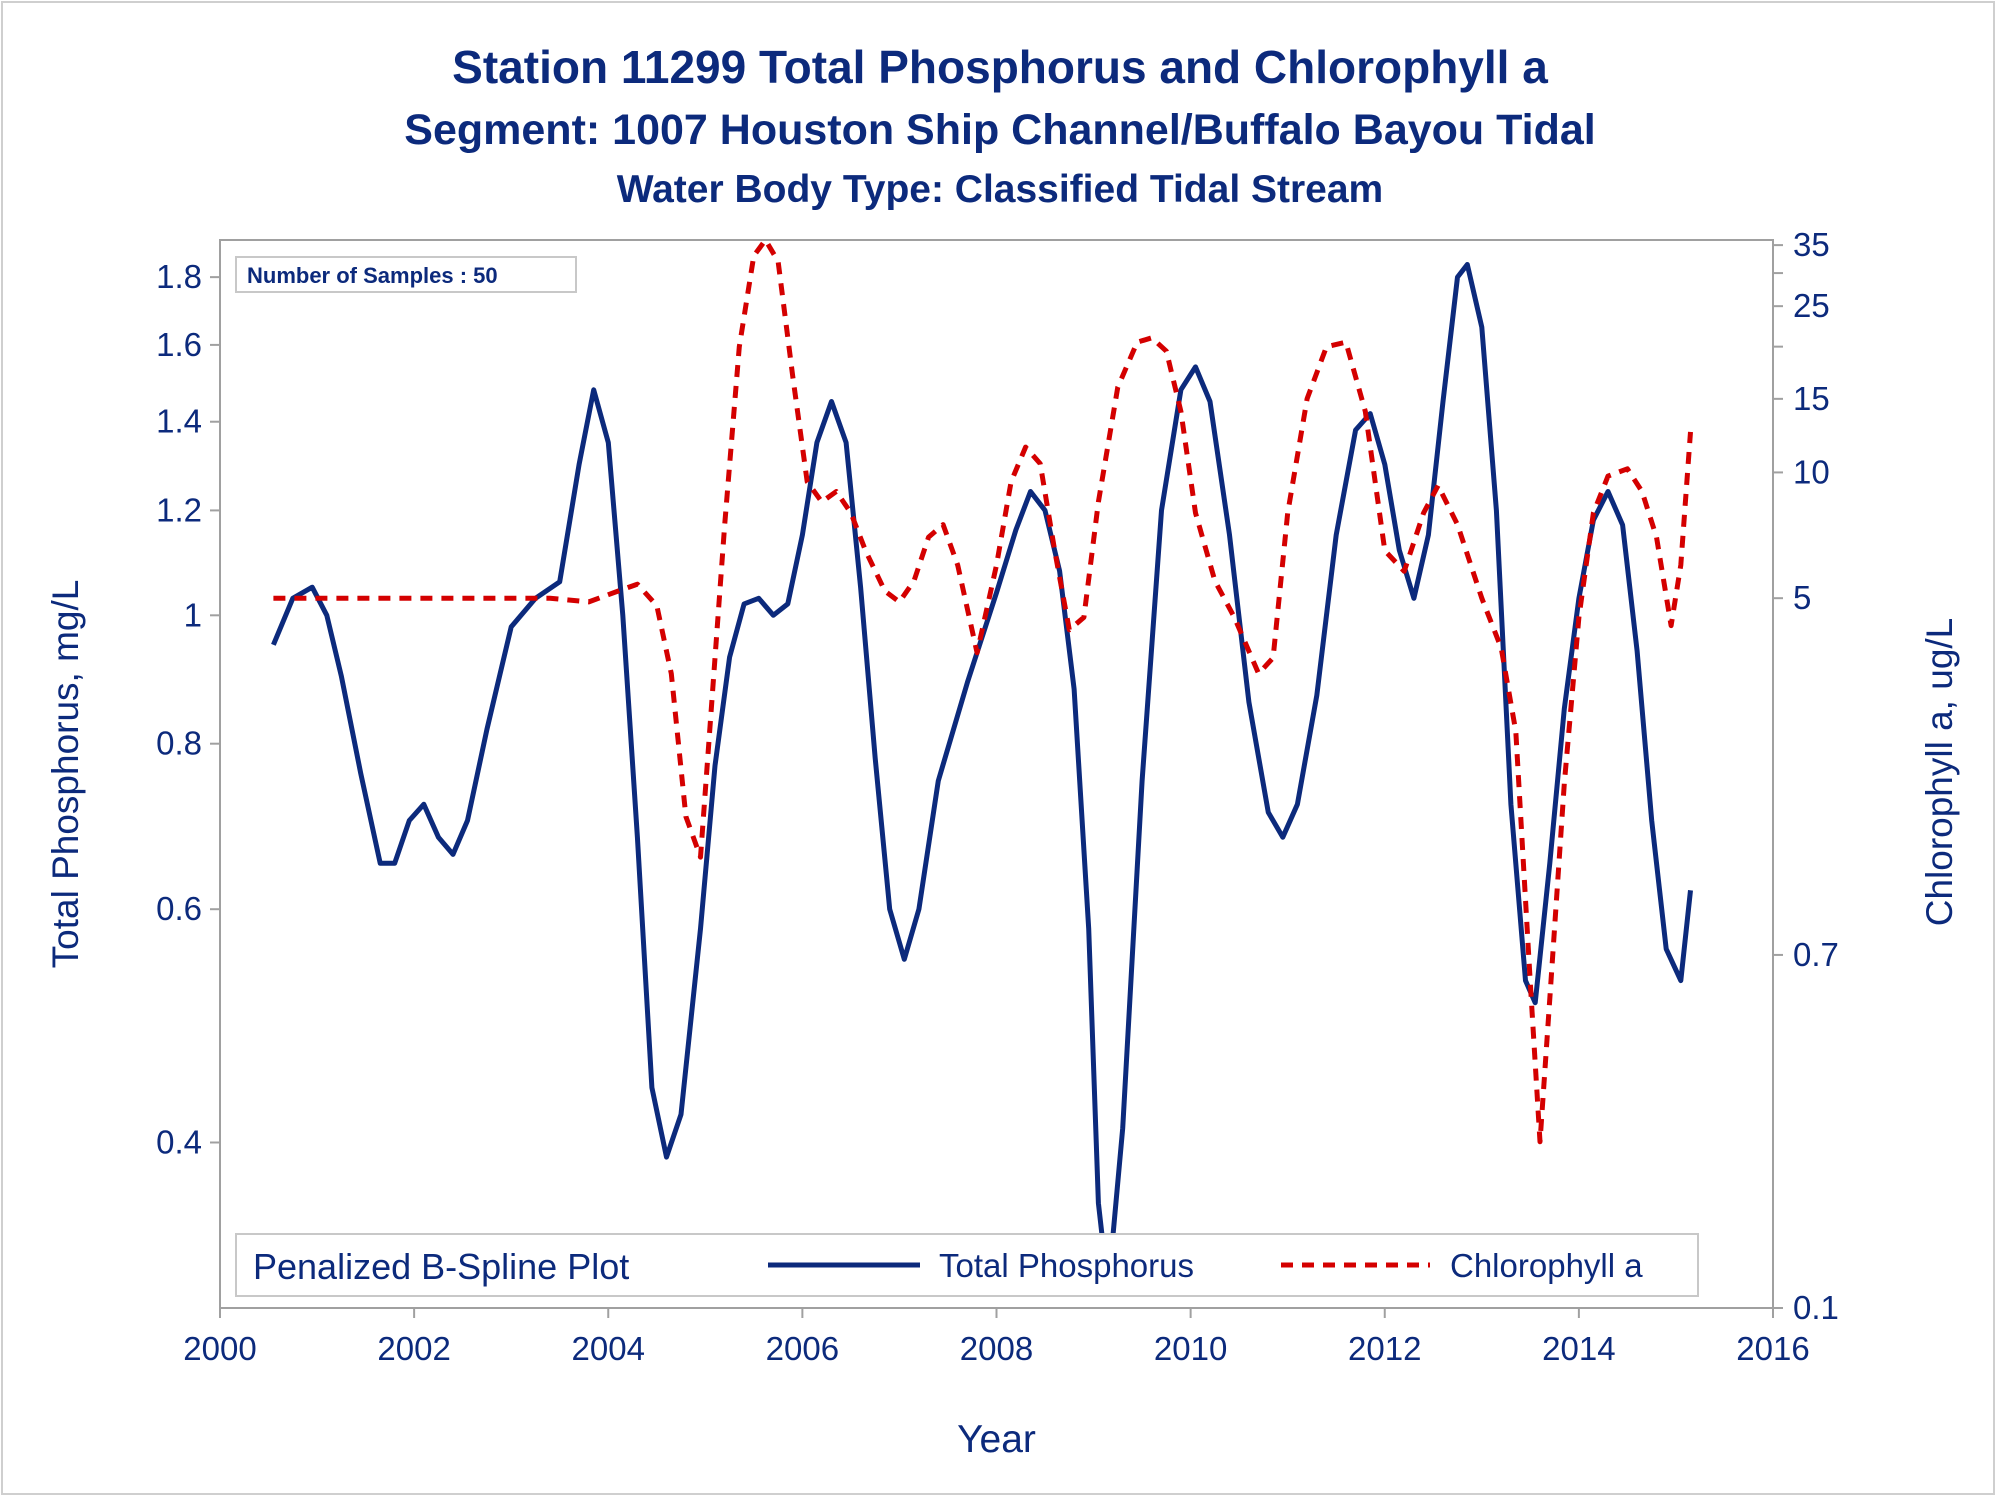 Image resolution: width=2000 pixels, height=1500 pixels. What do you see at coordinates (996, 1439) in the screenshot?
I see `x-axis-label: Year` at bounding box center [996, 1439].